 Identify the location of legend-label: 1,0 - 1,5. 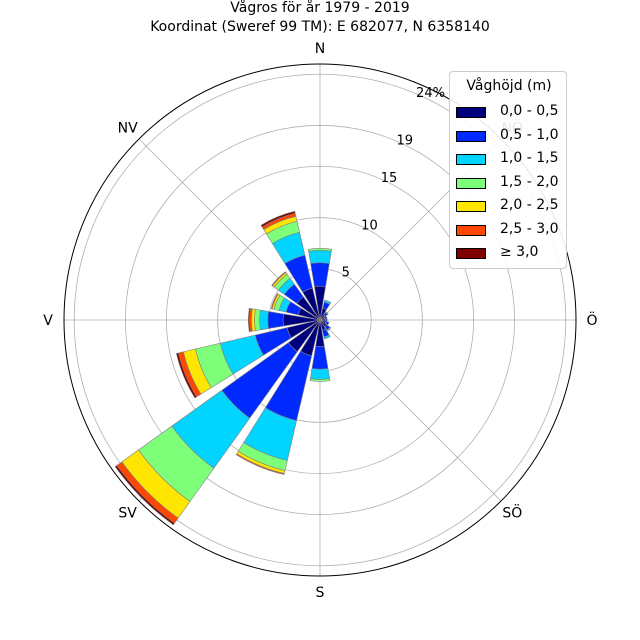
(529, 158).